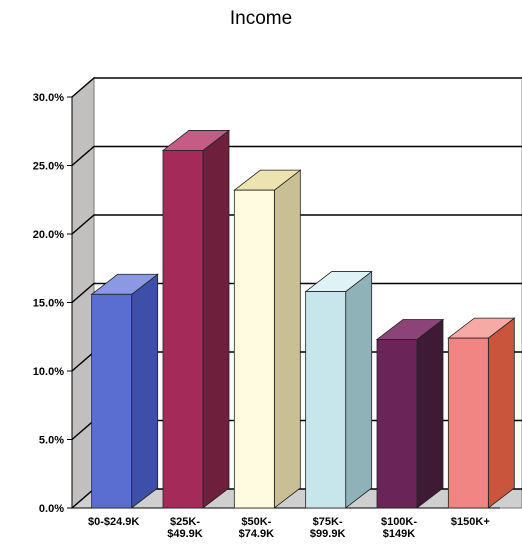 This screenshot has width=522, height=552. What do you see at coordinates (257, 534) in the screenshot?
I see `x-tick-label: $74.9K` at bounding box center [257, 534].